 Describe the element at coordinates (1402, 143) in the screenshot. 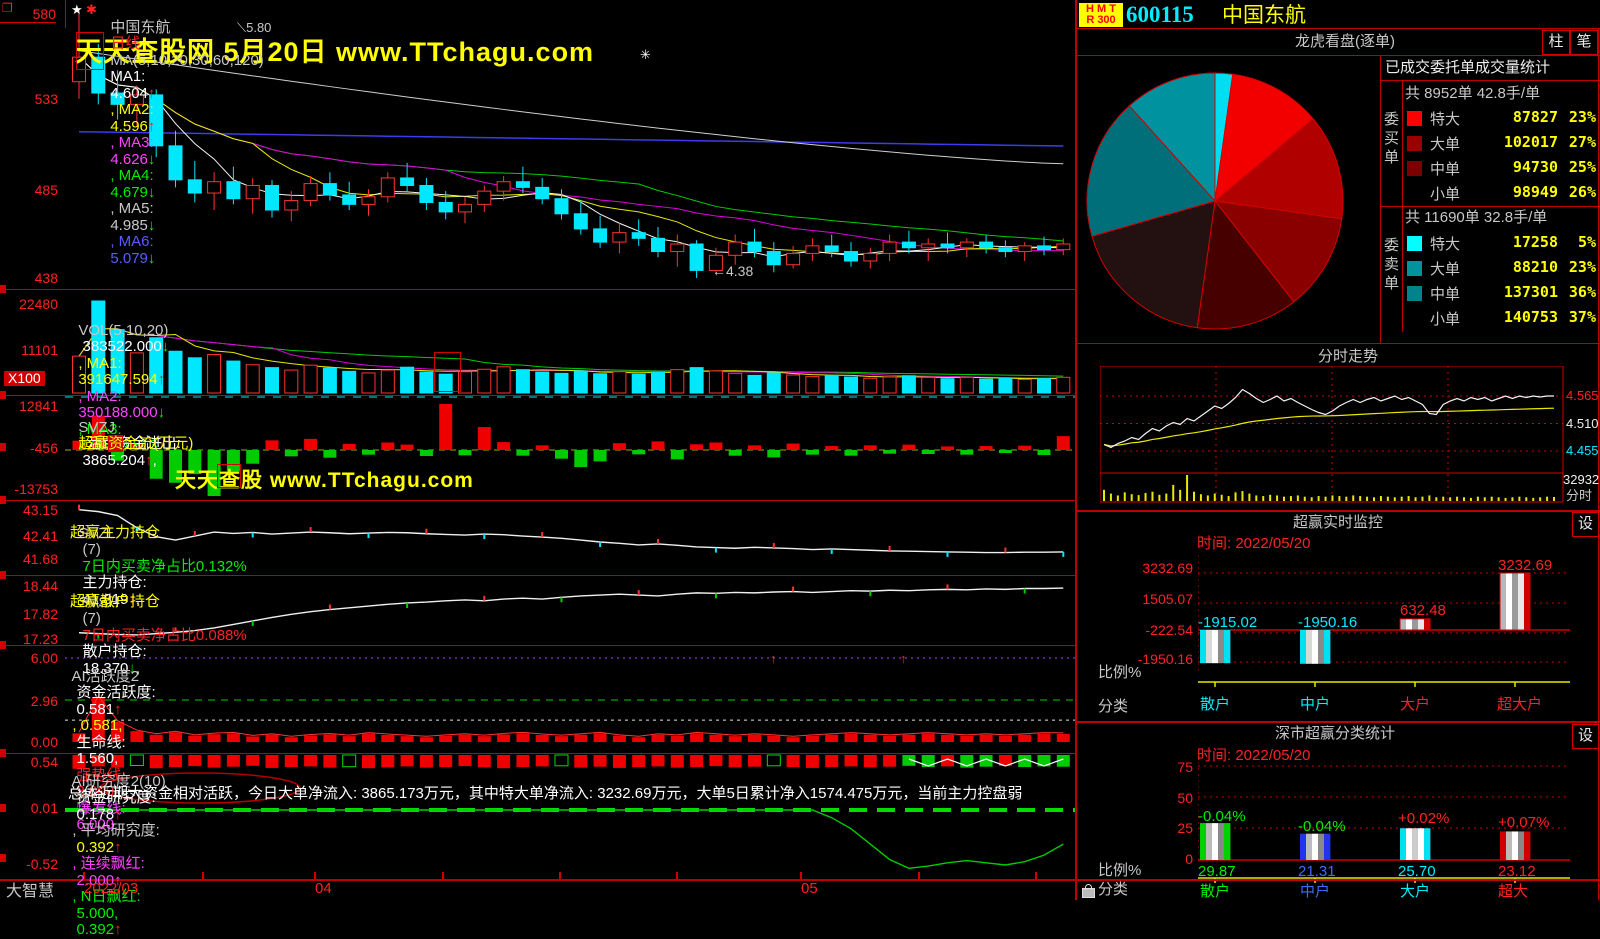

I see `buy-side-divider` at that location.